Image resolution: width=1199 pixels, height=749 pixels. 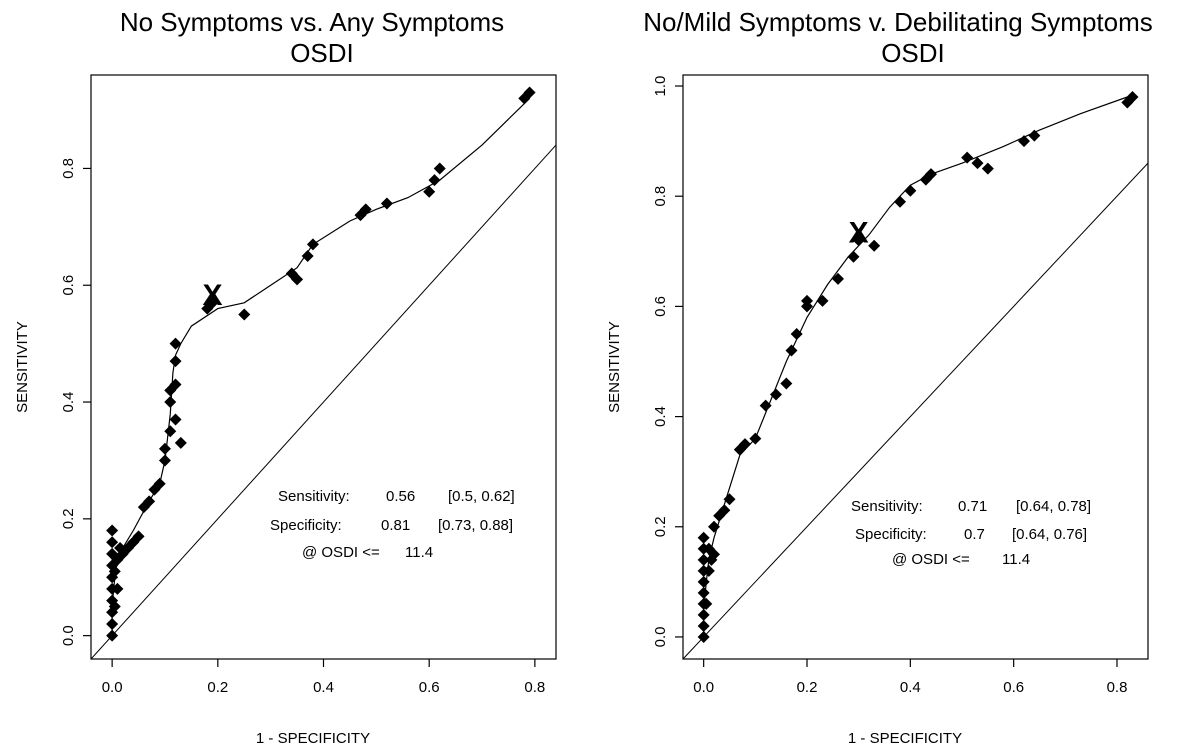 What do you see at coordinates (660, 416) in the screenshot?
I see `chart-2-y-tick-label: 0.4` at bounding box center [660, 416].